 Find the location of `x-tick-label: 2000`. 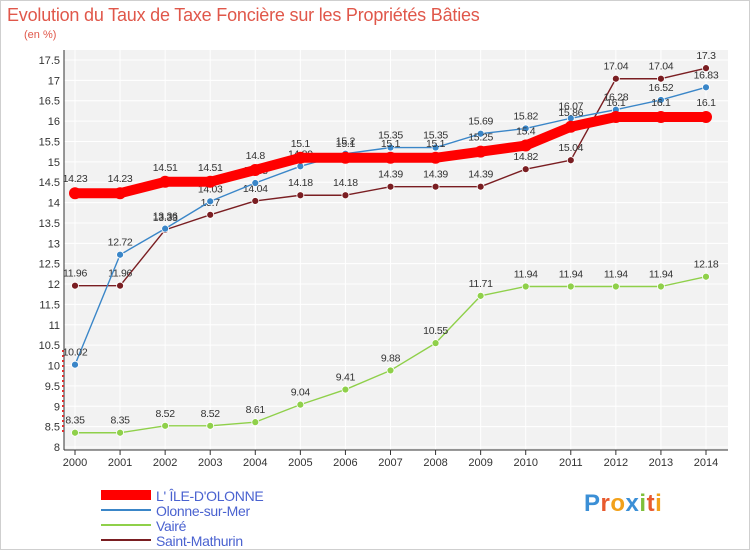

x-tick-label: 2000 is located at coordinates (75, 463).